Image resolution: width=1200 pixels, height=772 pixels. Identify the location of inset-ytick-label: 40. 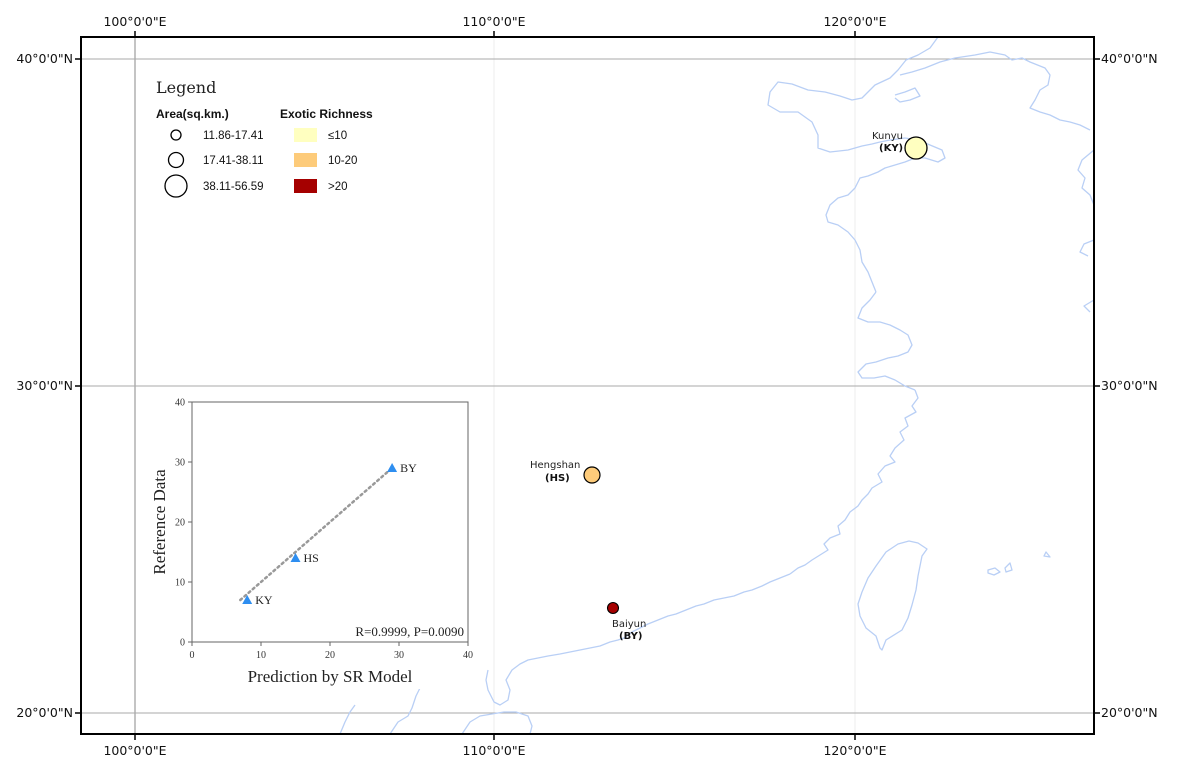
(180, 403).